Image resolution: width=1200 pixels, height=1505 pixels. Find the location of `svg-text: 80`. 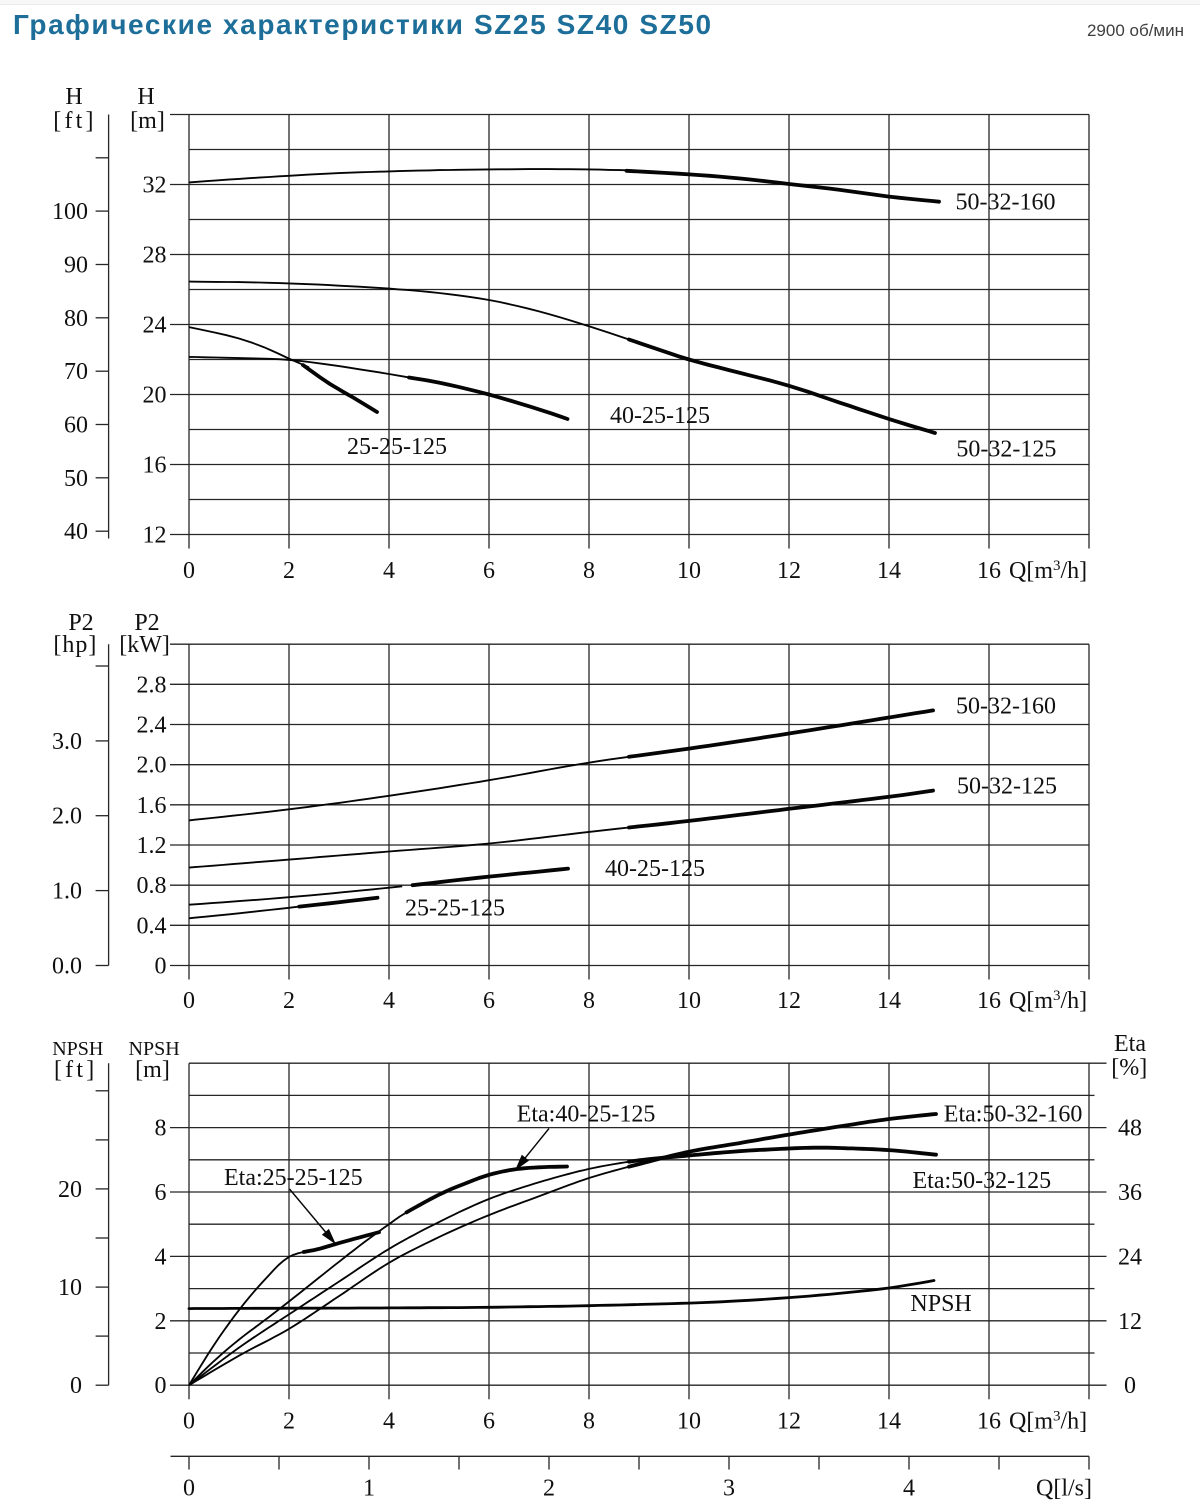

svg-text: 80 is located at coordinates (76, 319).